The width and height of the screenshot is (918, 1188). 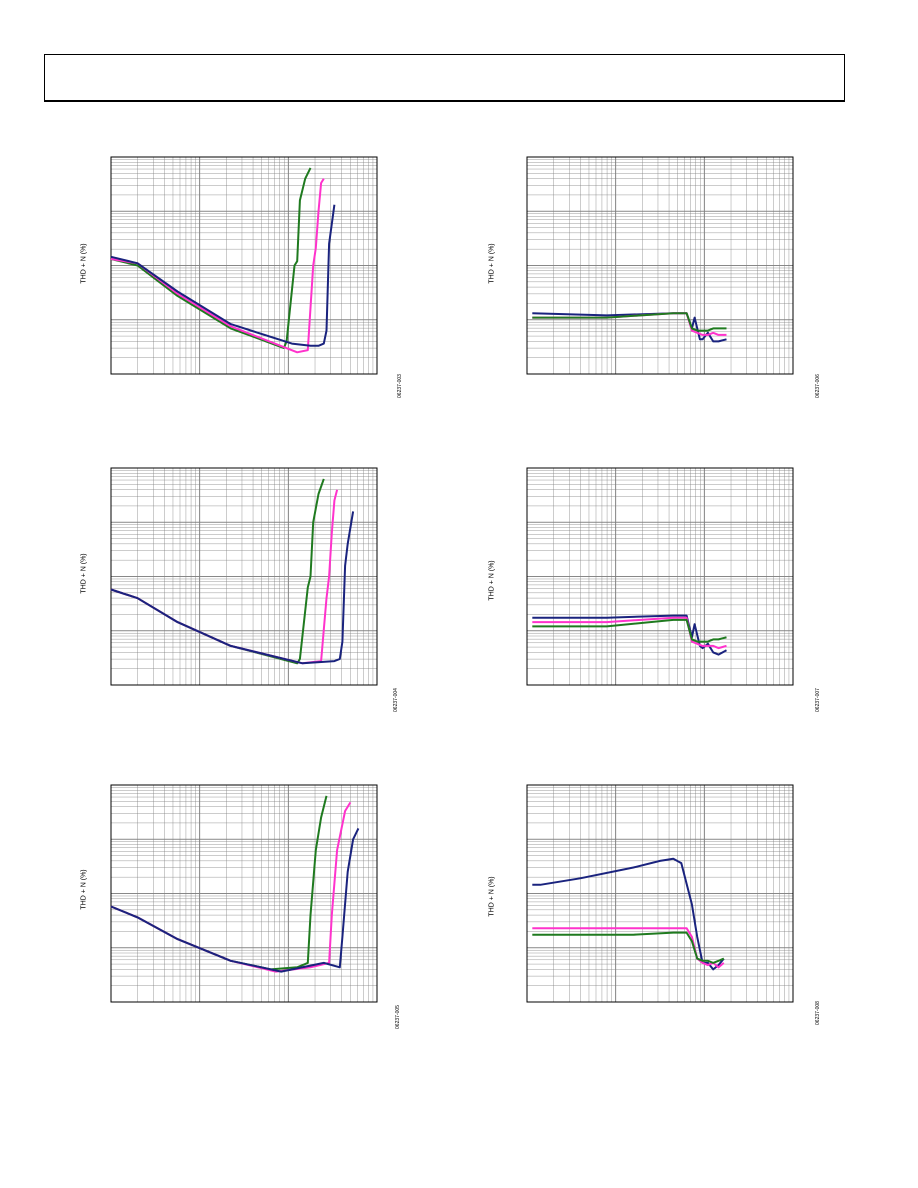 What do you see at coordinates (84, 263) in the screenshot?
I see `y-axis-label-left-1: THD + N (%)` at bounding box center [84, 263].